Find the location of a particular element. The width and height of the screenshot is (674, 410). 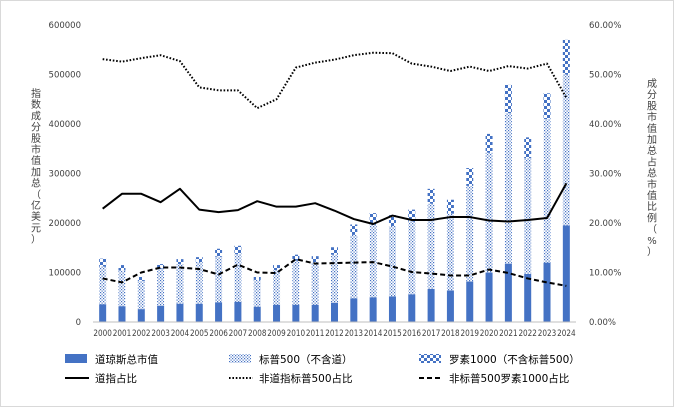

bar-1-2022 is located at coordinates (528, 216).